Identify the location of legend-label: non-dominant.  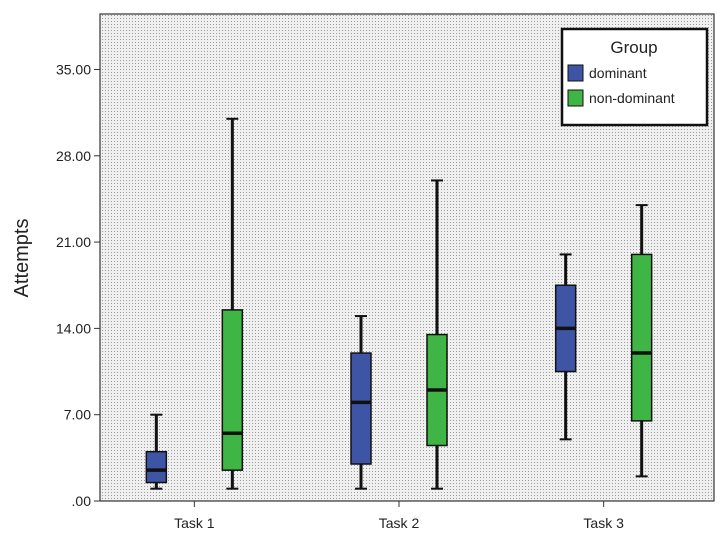
(632, 98).